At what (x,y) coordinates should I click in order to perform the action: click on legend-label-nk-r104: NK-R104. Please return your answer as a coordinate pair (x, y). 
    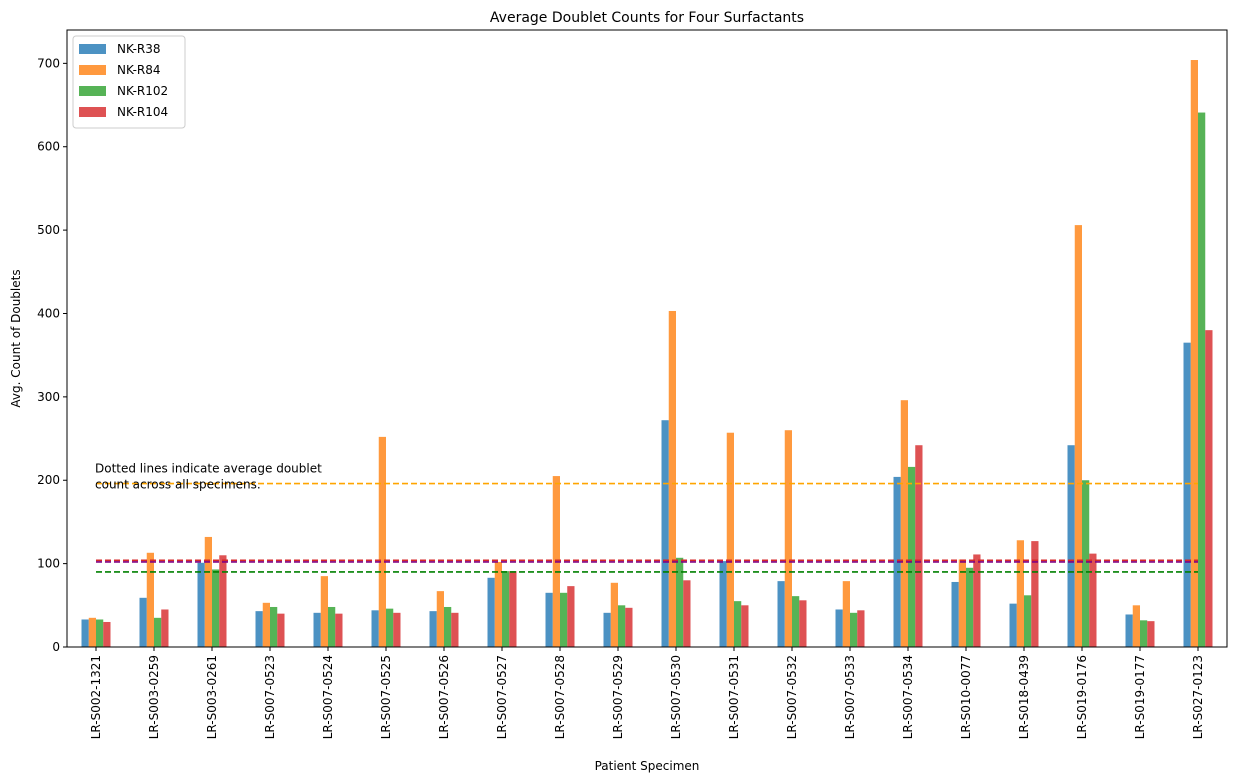
    Looking at the image, I should click on (142, 112).